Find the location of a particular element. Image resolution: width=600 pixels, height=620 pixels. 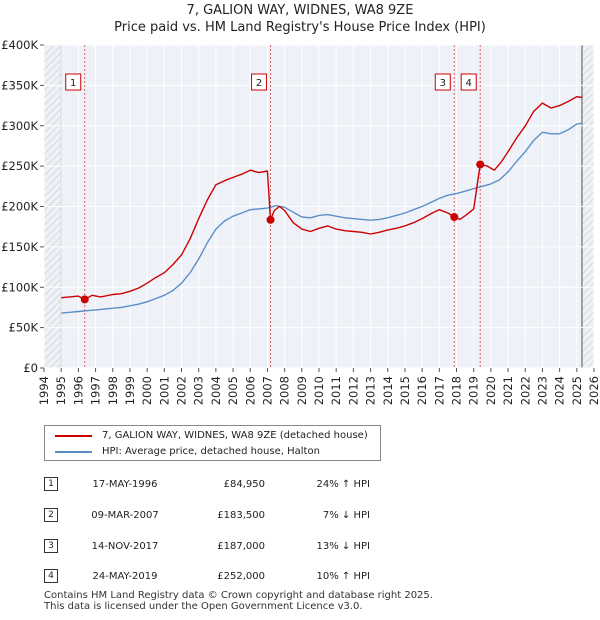

y-tick-label: £200K is located at coordinates (19, 207).